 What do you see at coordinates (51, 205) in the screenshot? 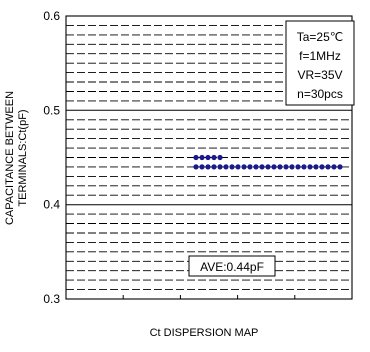
I see `y-tick-label: 0.4` at bounding box center [51, 205].